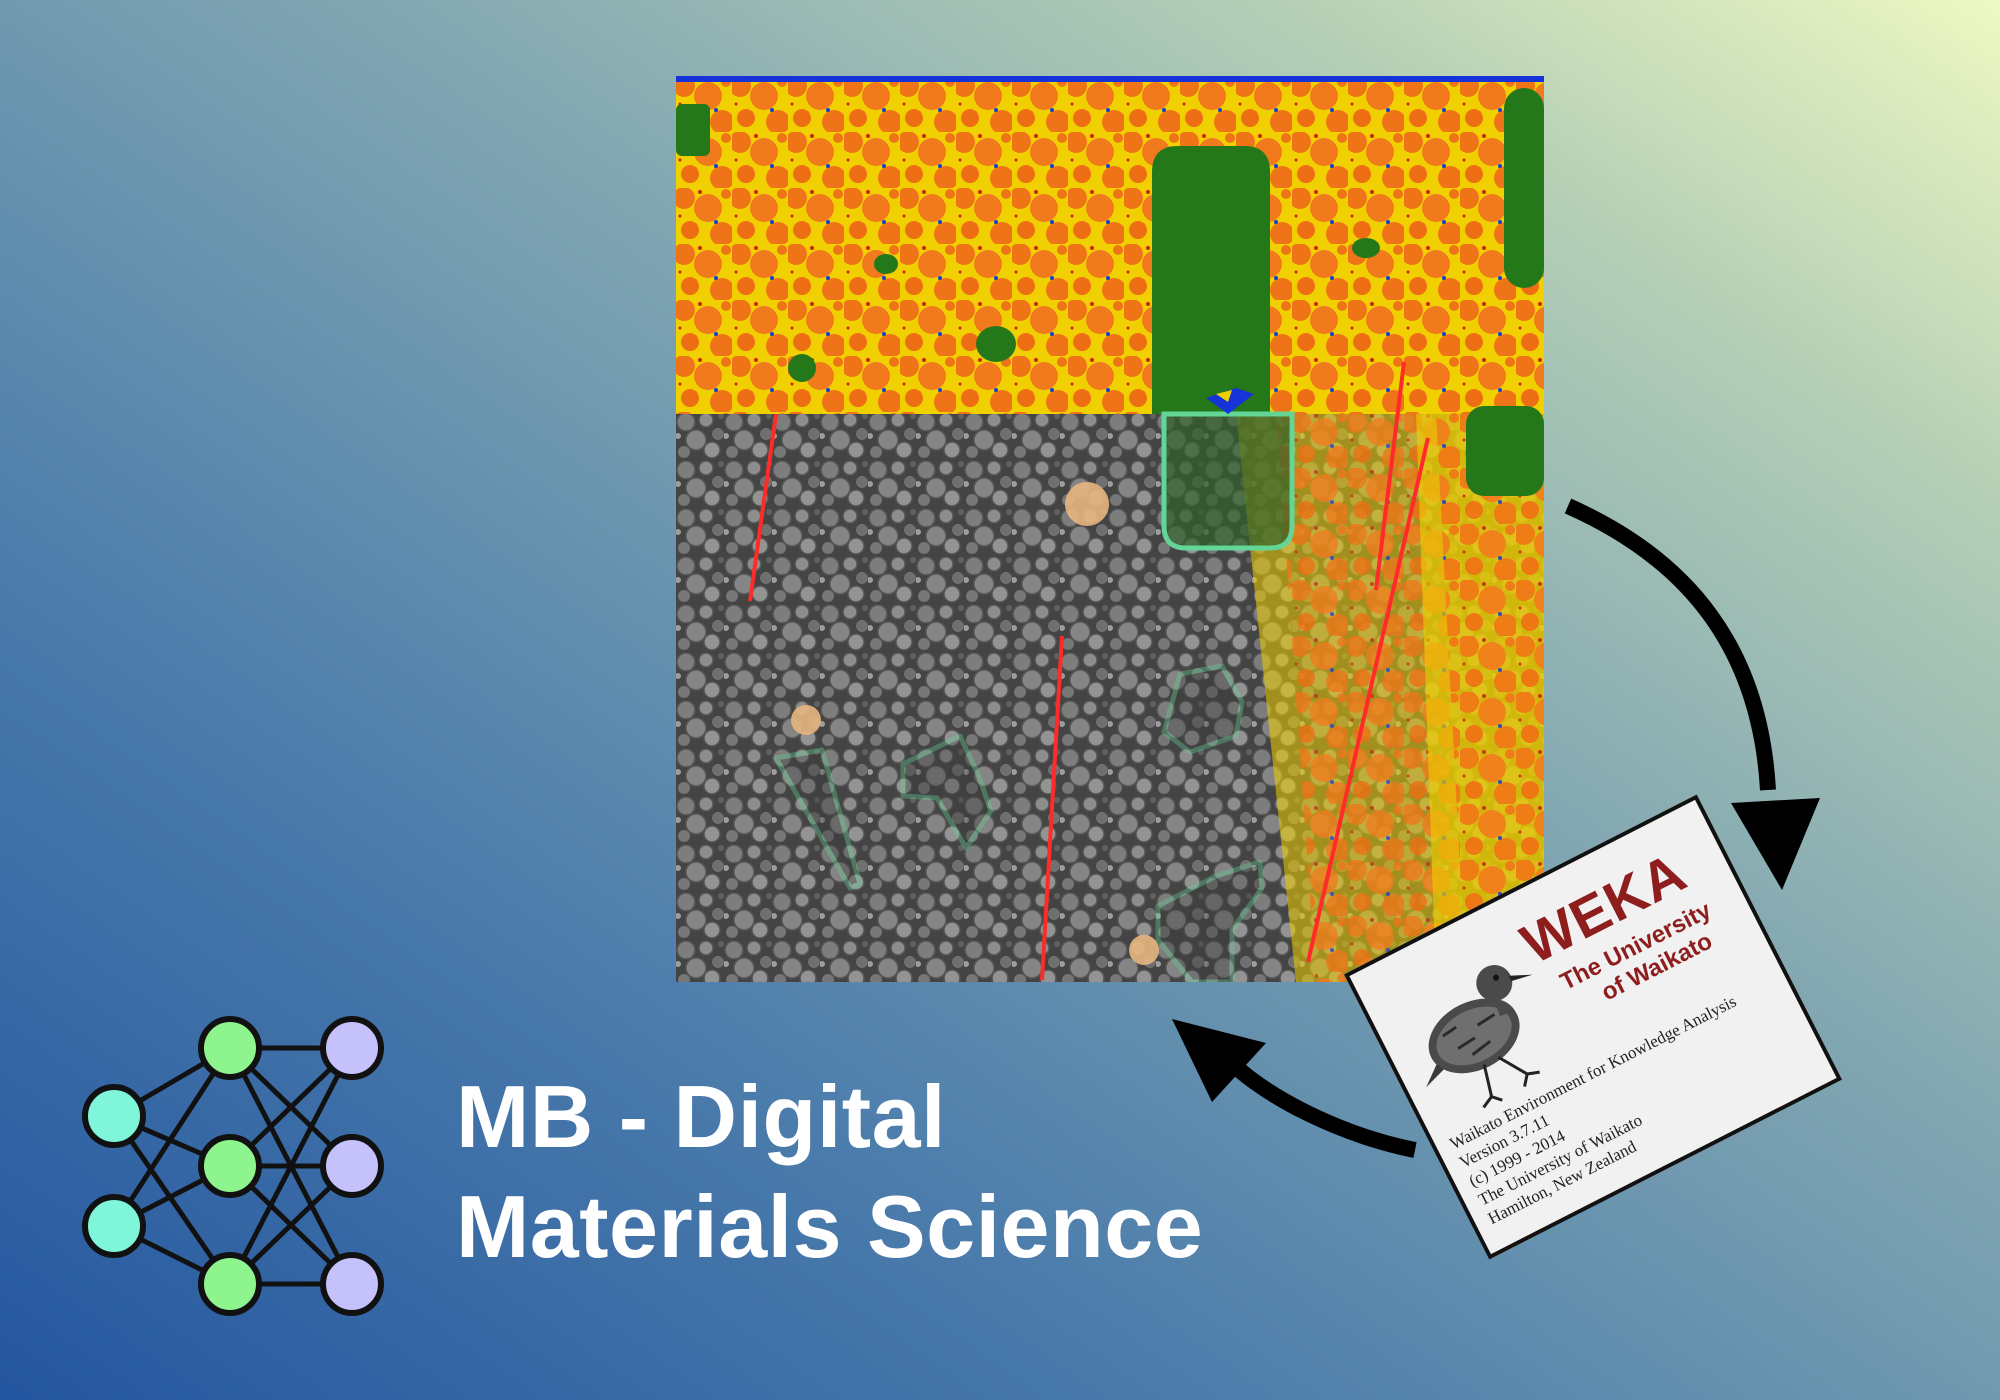  What do you see at coordinates (1317, 1103) in the screenshot?
I see `arrow-from-weka` at bounding box center [1317, 1103].